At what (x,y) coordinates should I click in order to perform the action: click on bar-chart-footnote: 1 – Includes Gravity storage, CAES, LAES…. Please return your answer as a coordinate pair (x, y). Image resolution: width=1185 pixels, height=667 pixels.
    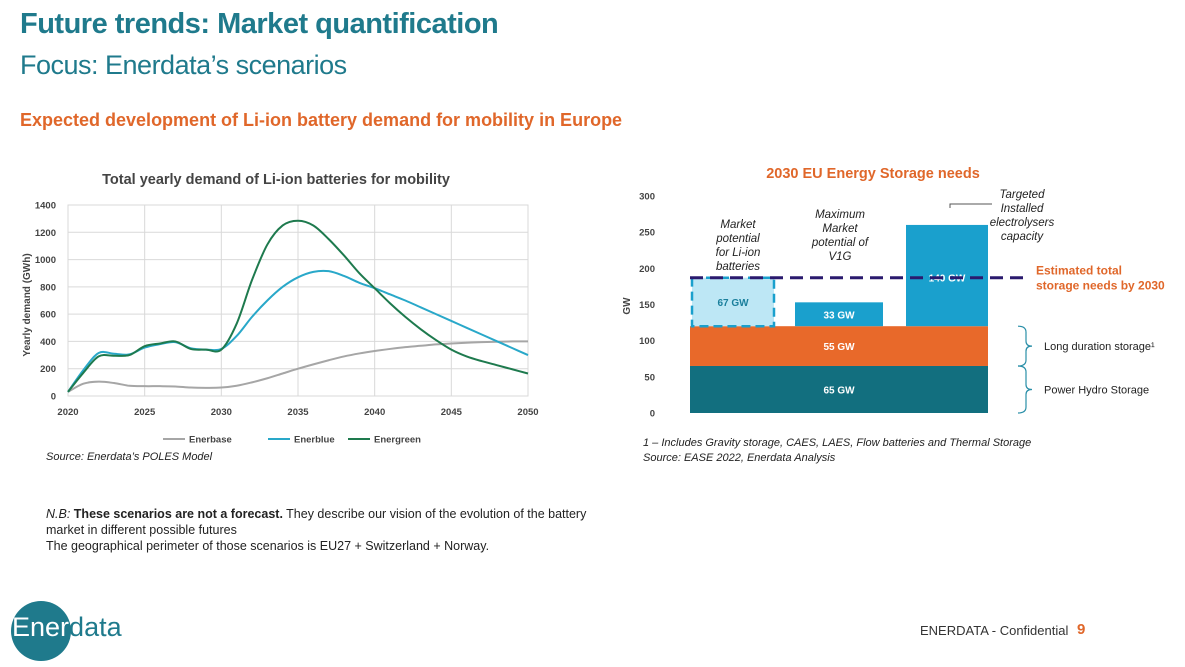
    Looking at the image, I should click on (837, 451).